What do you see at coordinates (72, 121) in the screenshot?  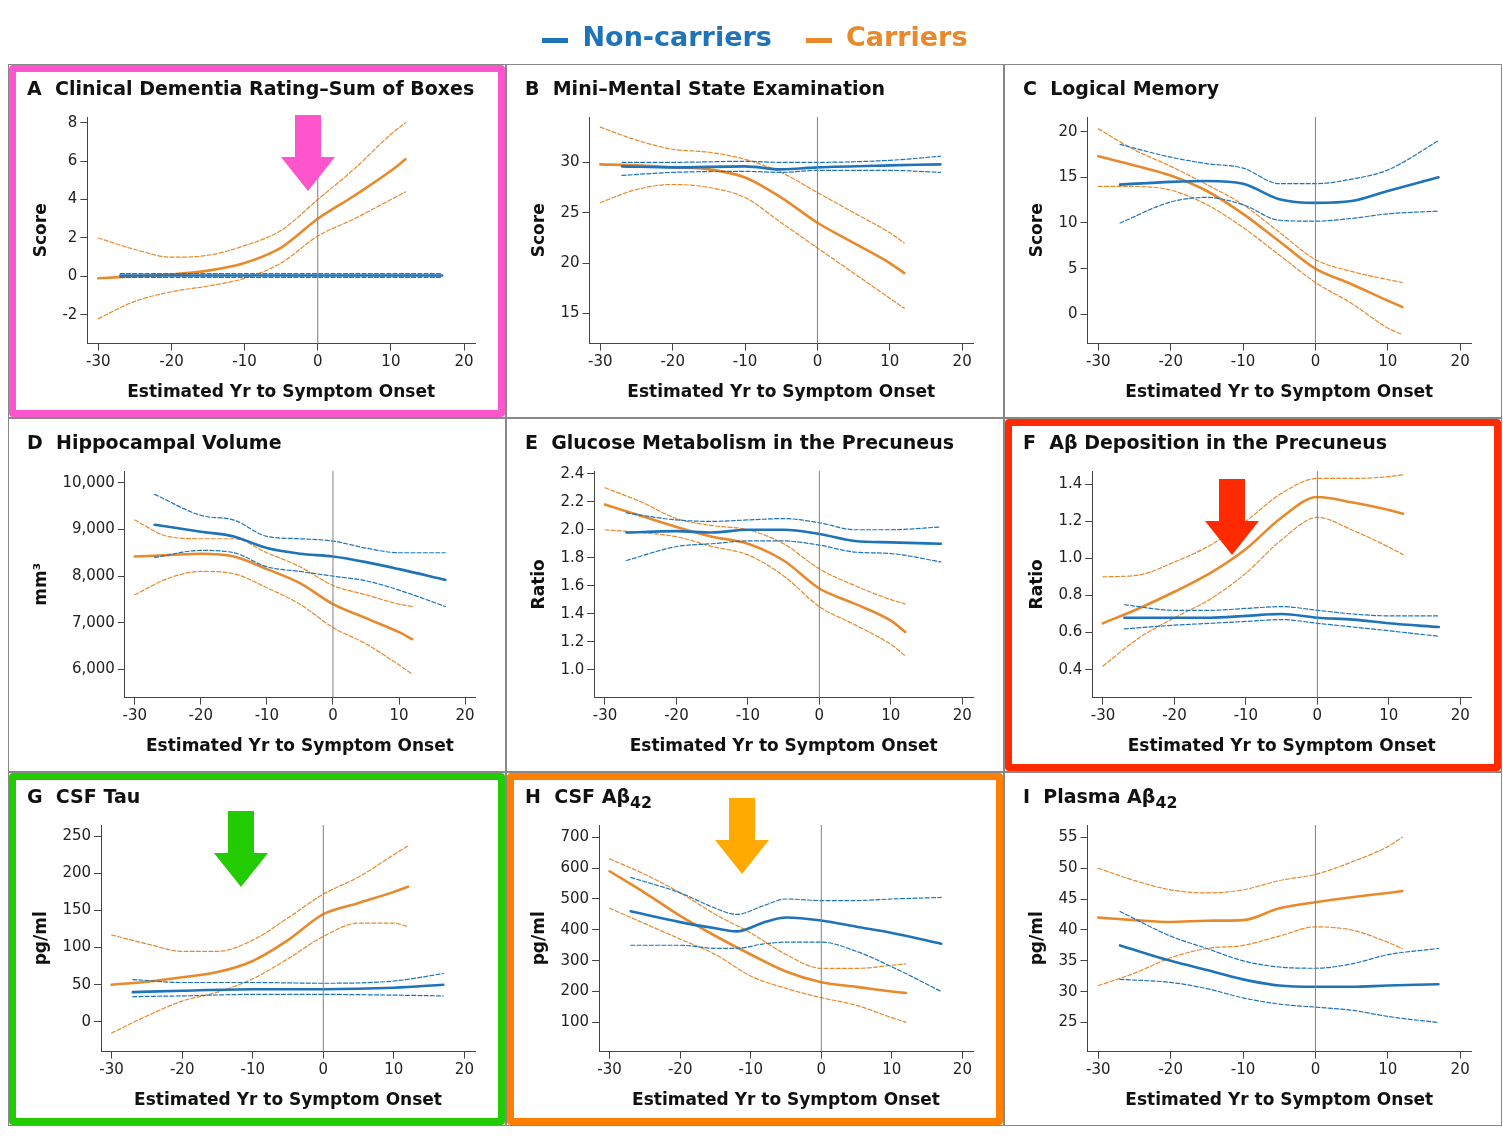 I see `y-tick-label: 8` at bounding box center [72, 121].